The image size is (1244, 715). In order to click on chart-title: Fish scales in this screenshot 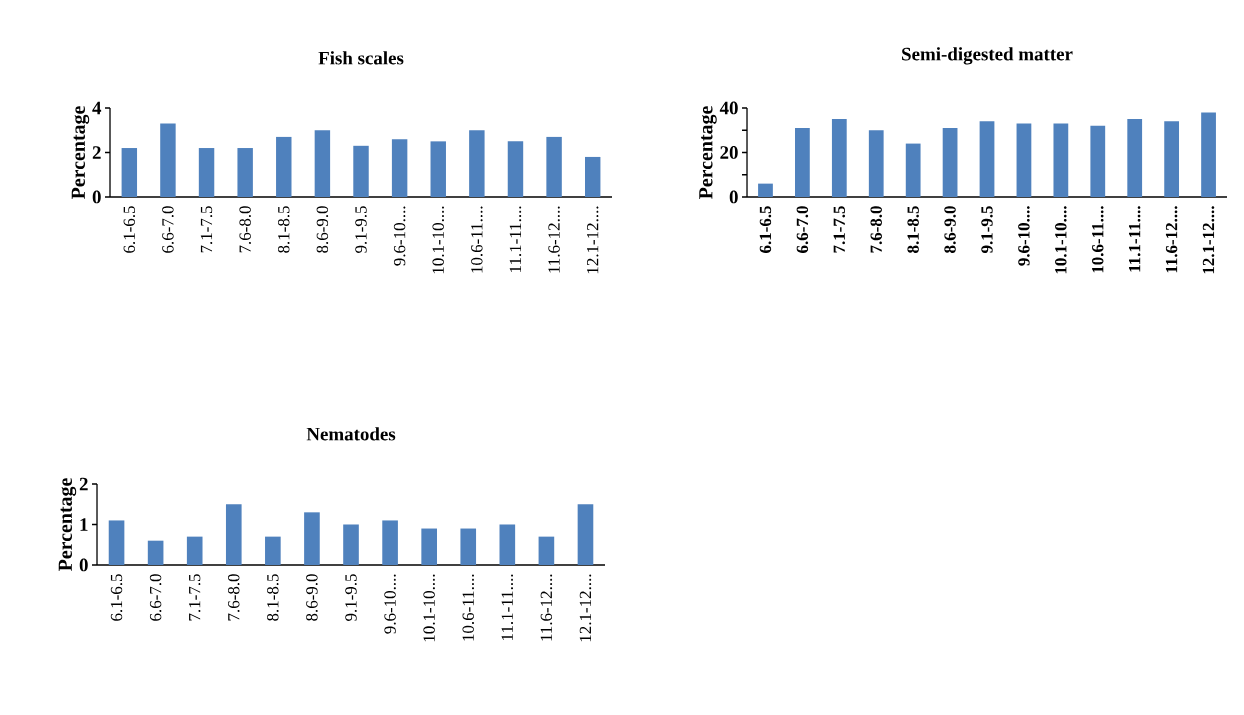, I will do `click(361, 58)`.